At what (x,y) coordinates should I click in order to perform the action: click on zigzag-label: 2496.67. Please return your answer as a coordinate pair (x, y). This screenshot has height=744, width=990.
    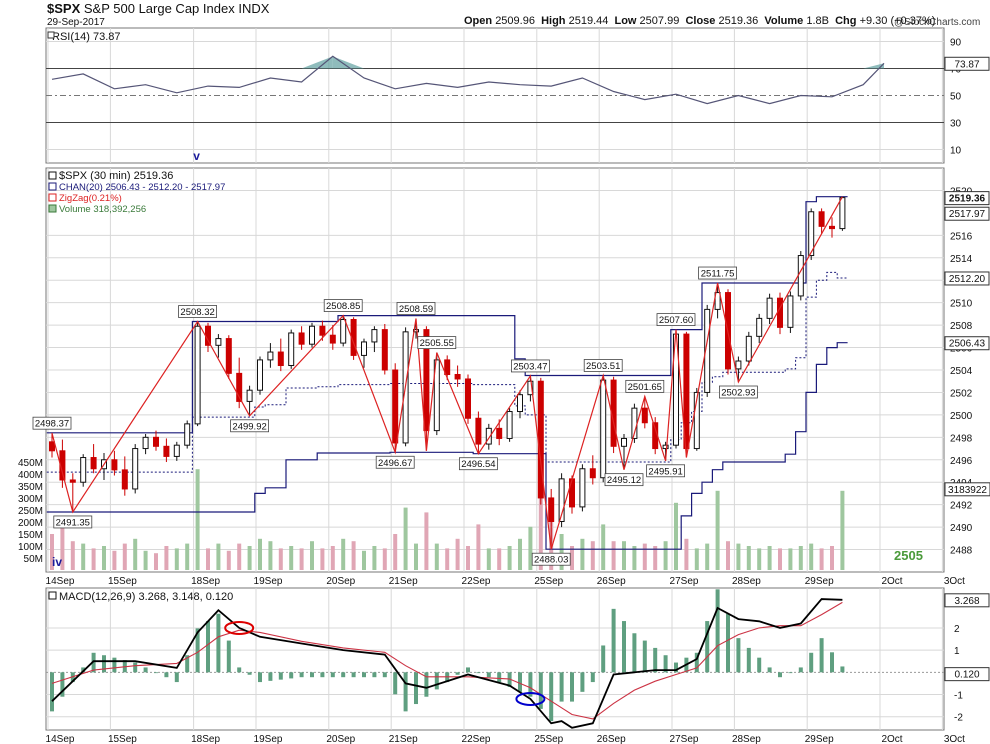
    Looking at the image, I should click on (395, 463).